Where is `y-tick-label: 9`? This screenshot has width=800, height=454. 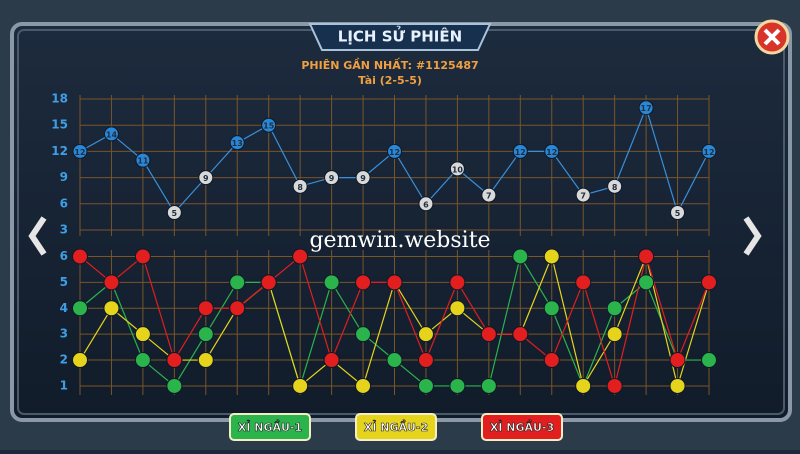 y-tick-label: 9 is located at coordinates (64, 177).